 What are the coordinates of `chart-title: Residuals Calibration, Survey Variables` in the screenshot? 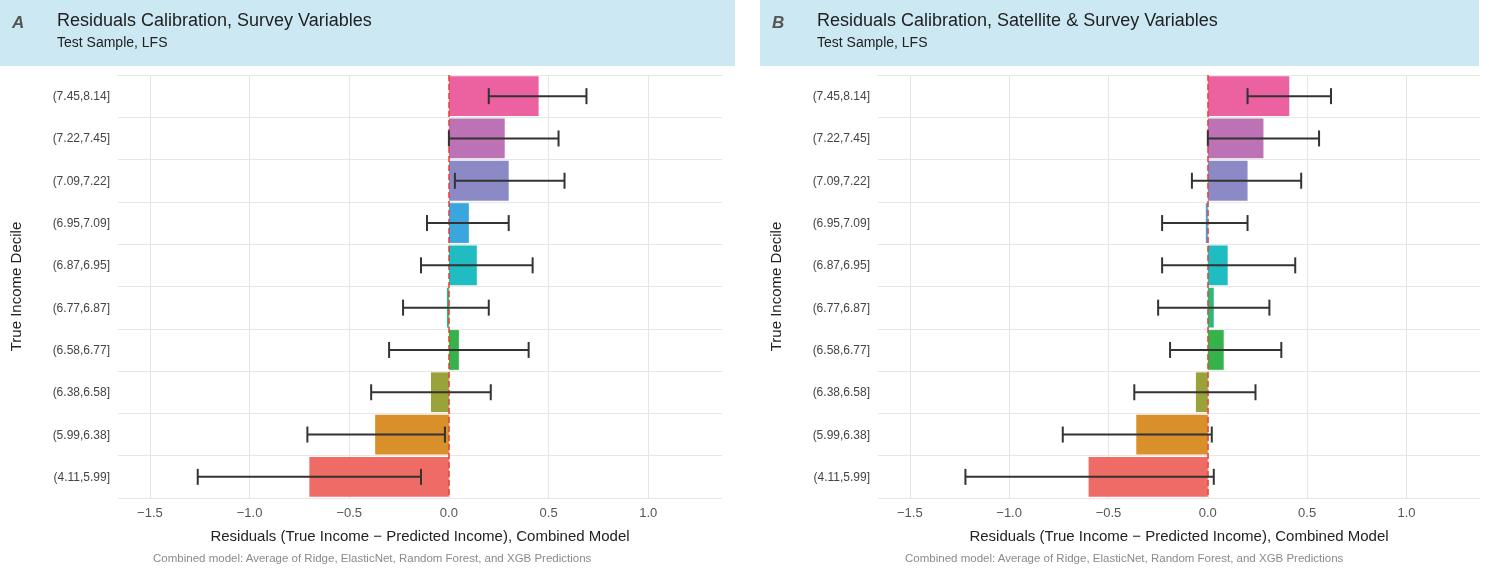 It's located at (214, 20).